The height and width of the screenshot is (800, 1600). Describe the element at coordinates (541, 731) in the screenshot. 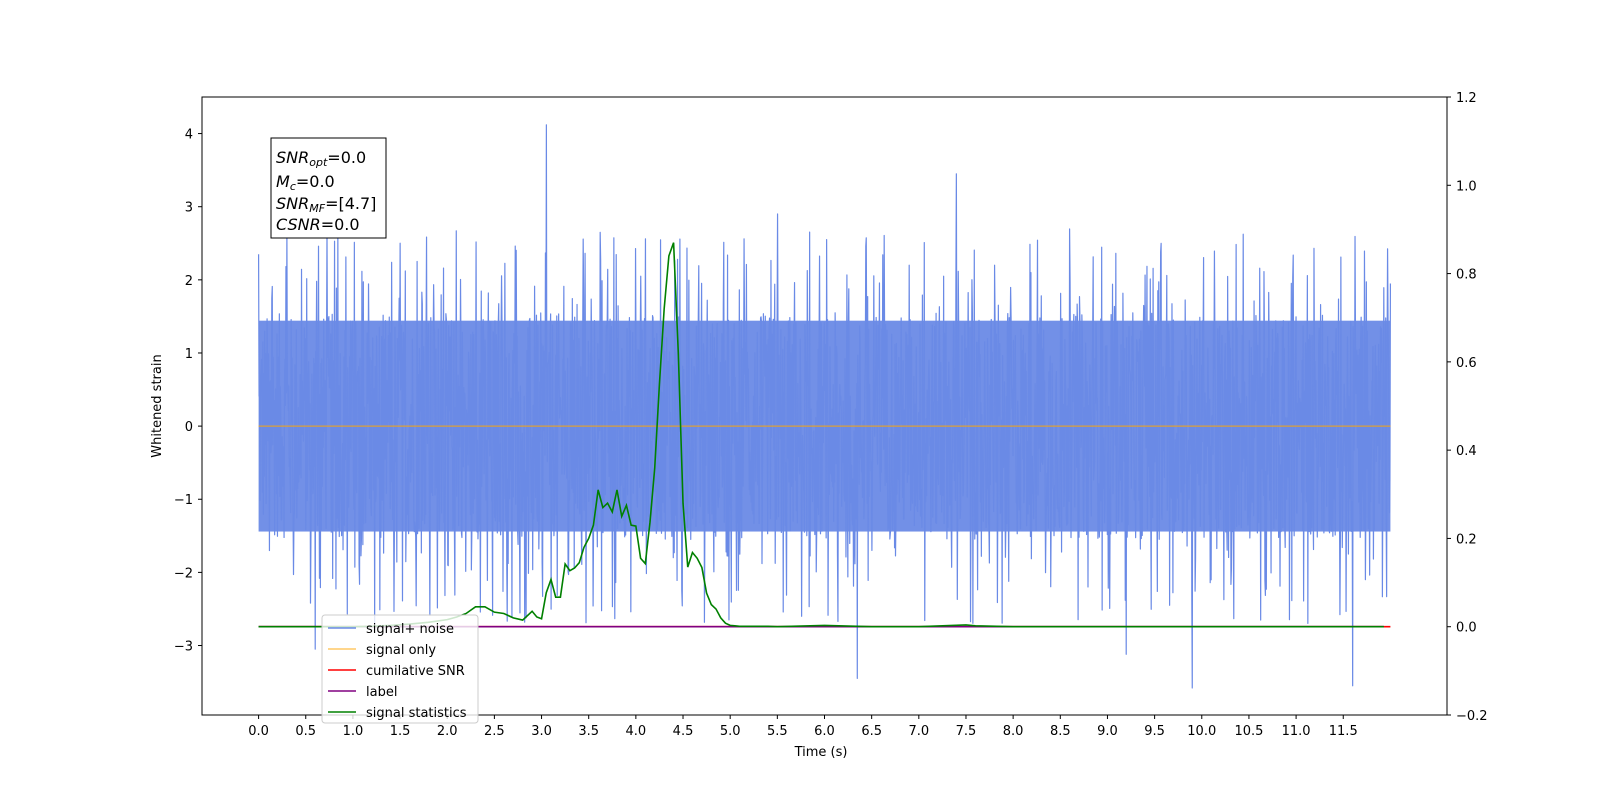

I see `x-tick-label: 3.0` at that location.